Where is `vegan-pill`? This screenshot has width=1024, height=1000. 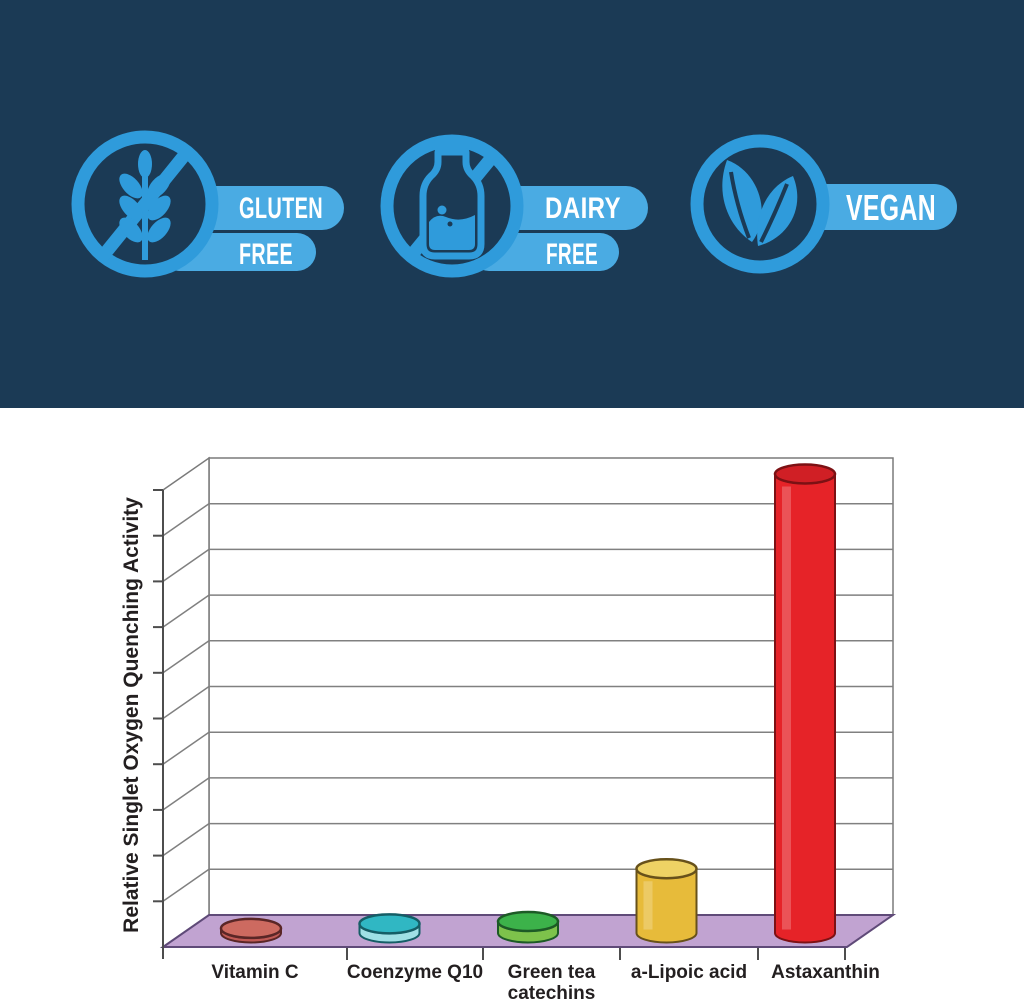
vegan-pill is located at coordinates (876, 207).